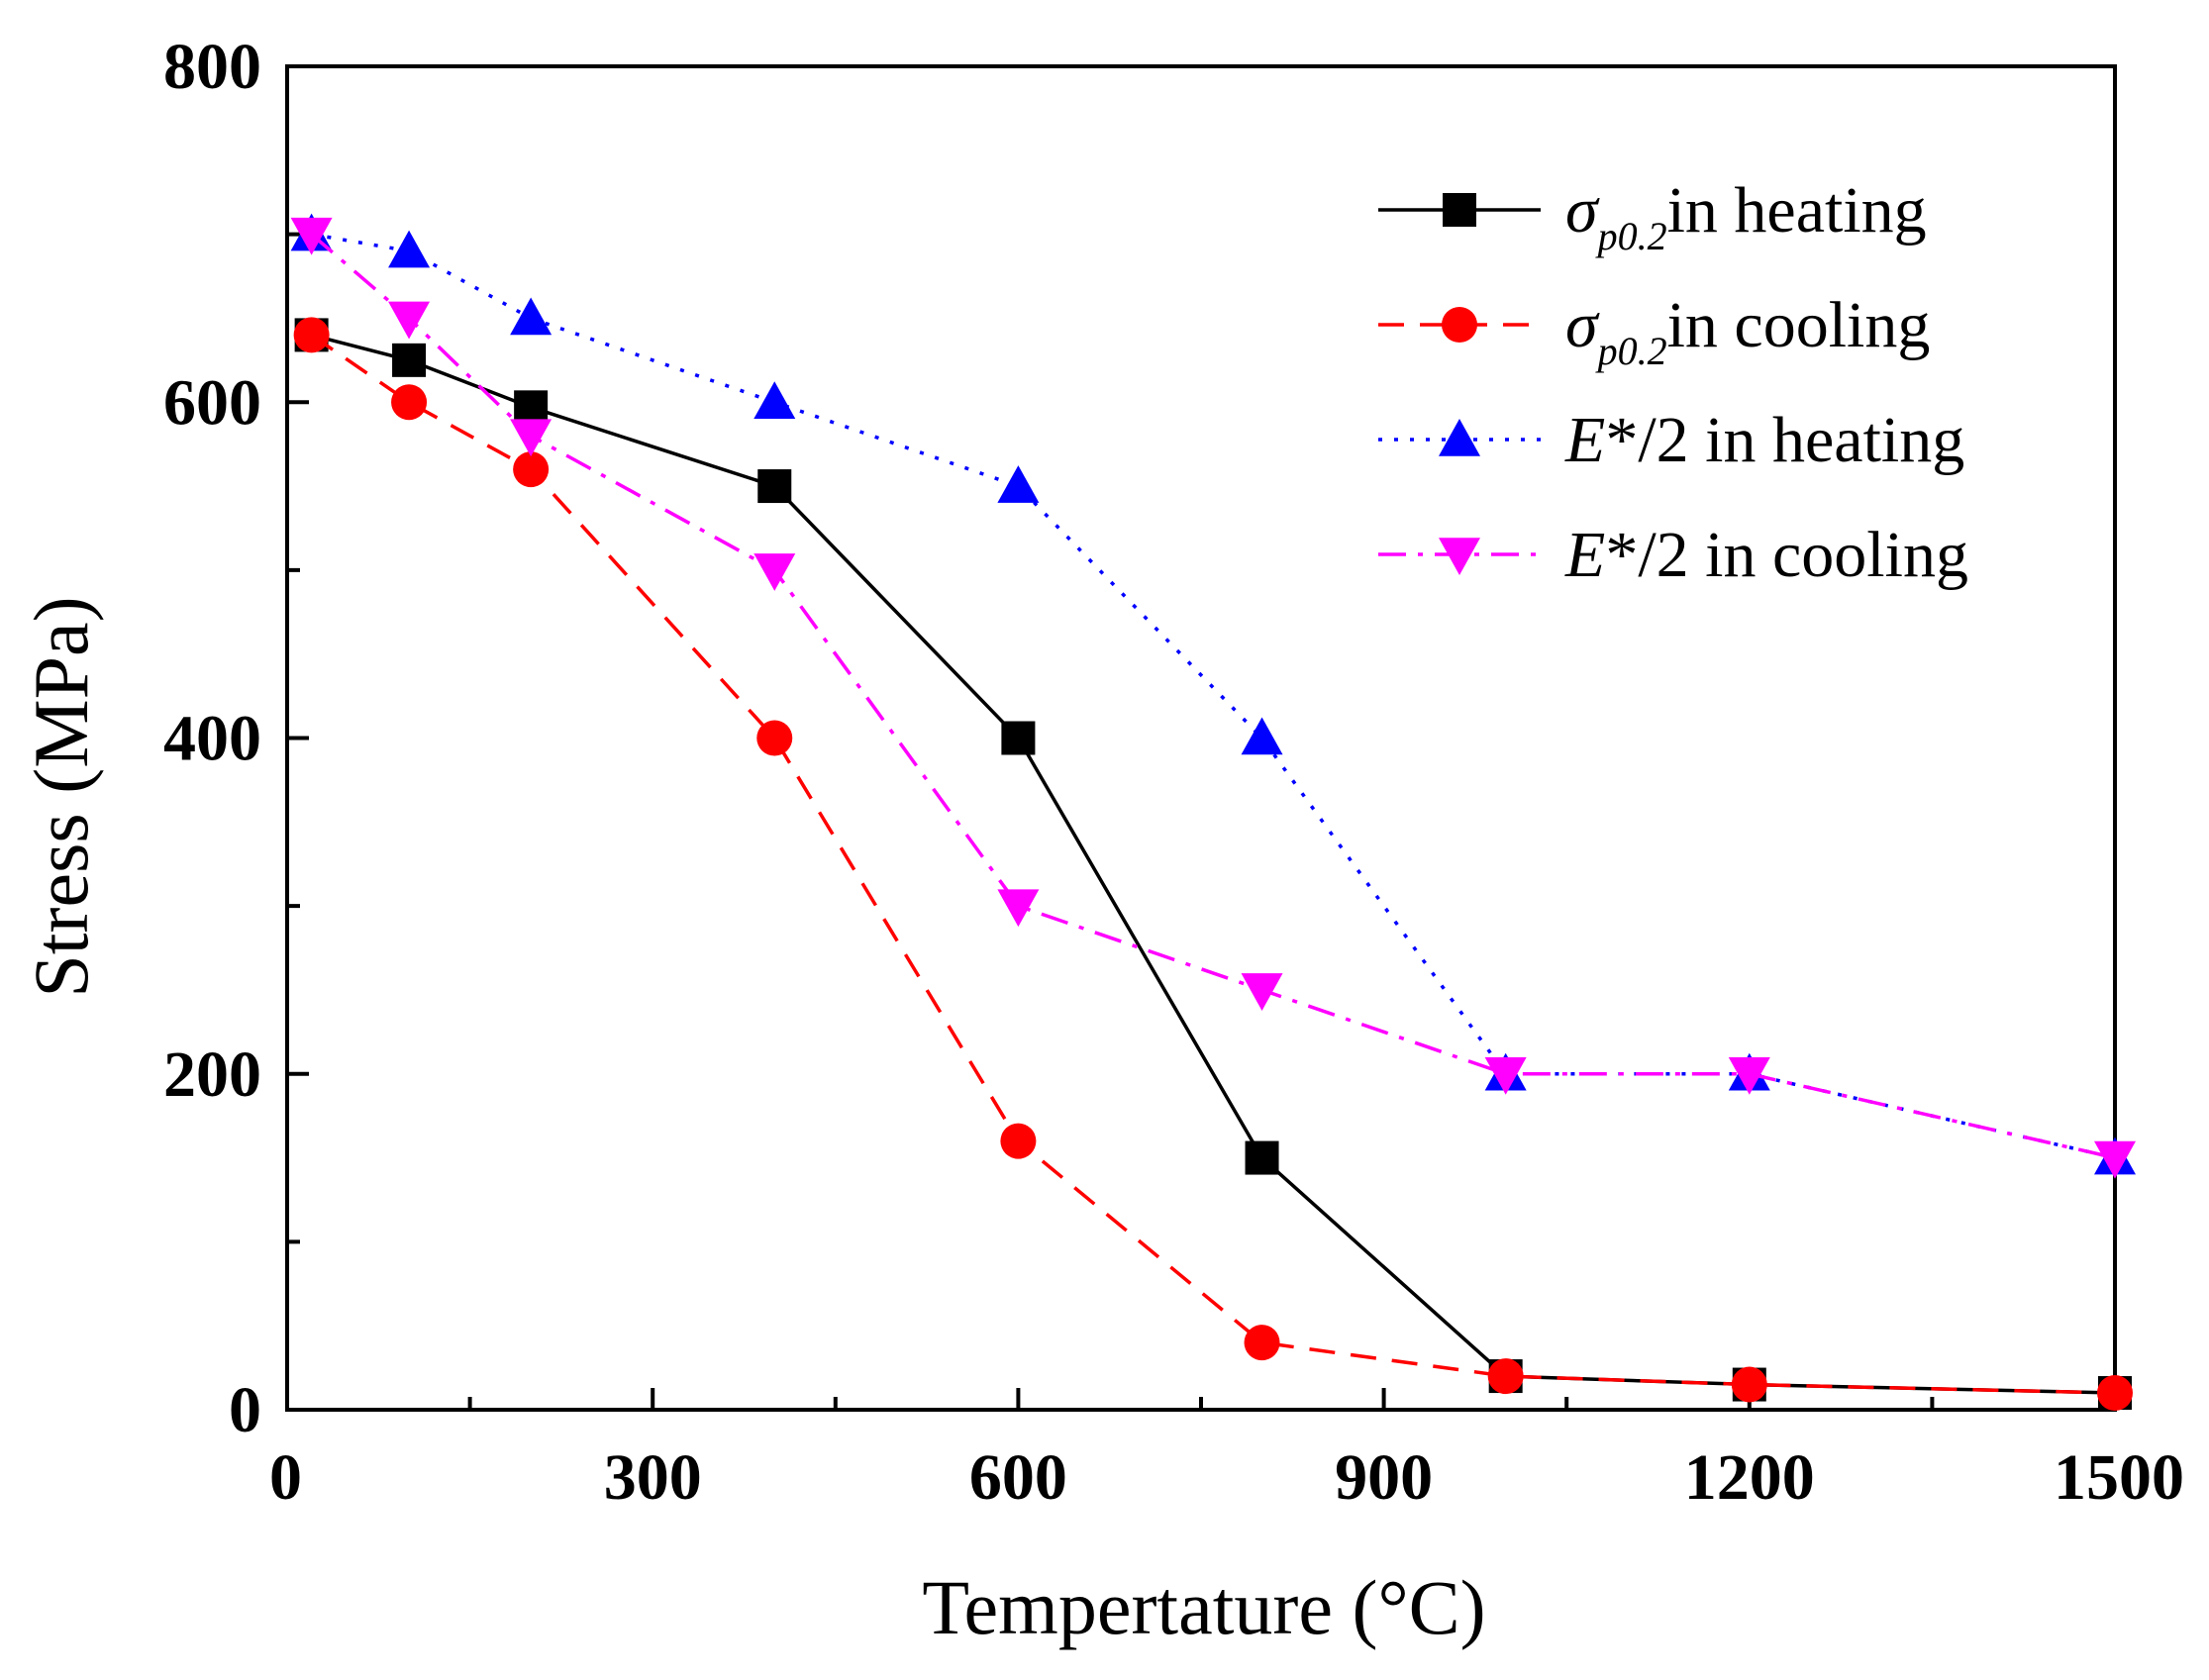  What do you see at coordinates (212, 739) in the screenshot?
I see `y-tick-label: 400` at bounding box center [212, 739].